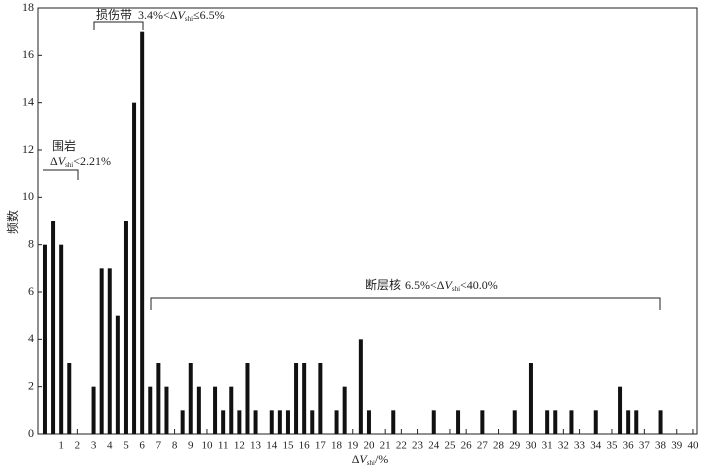 The image size is (704, 469). I want to click on x-tick-label: 27, so click(483, 446).